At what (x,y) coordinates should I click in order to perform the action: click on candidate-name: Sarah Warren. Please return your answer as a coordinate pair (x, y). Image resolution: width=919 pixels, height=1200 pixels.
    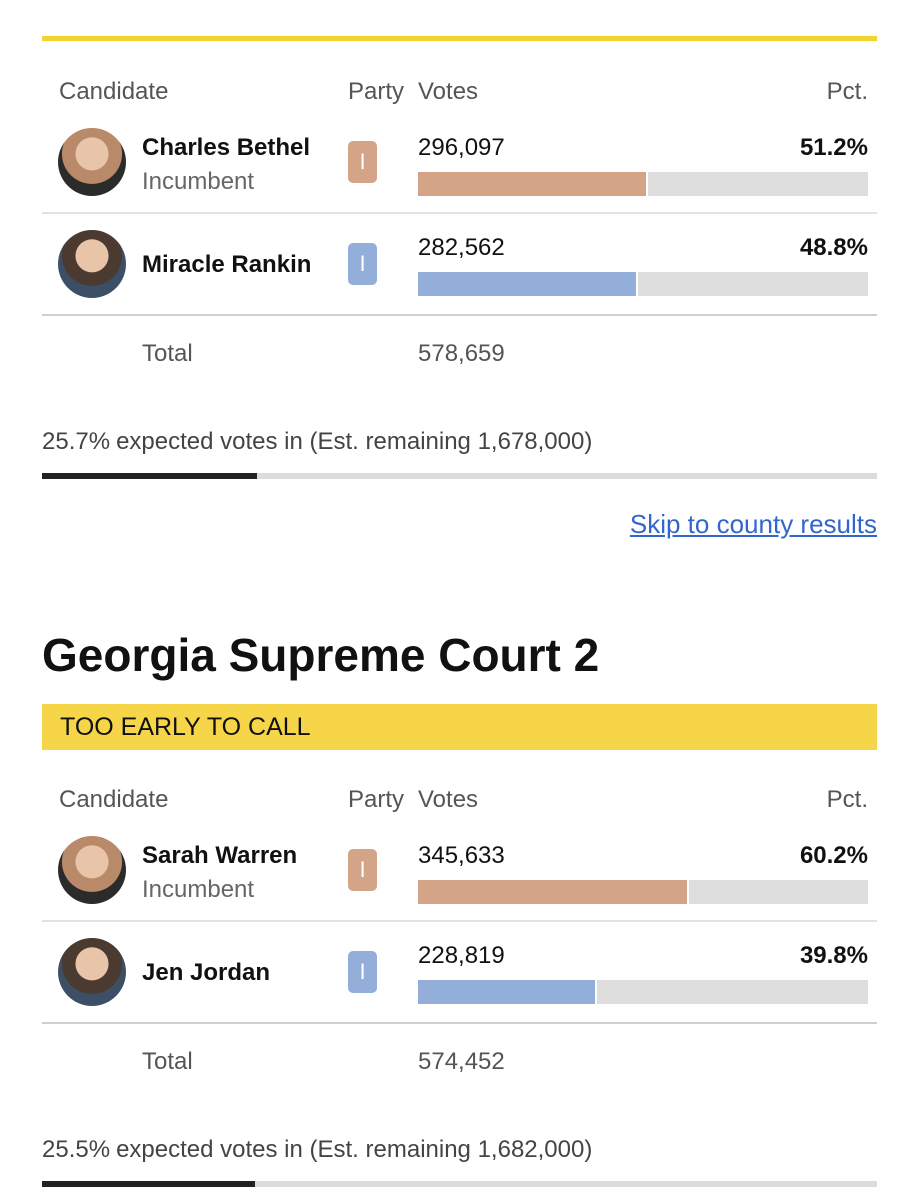
    Looking at the image, I should click on (220, 855).